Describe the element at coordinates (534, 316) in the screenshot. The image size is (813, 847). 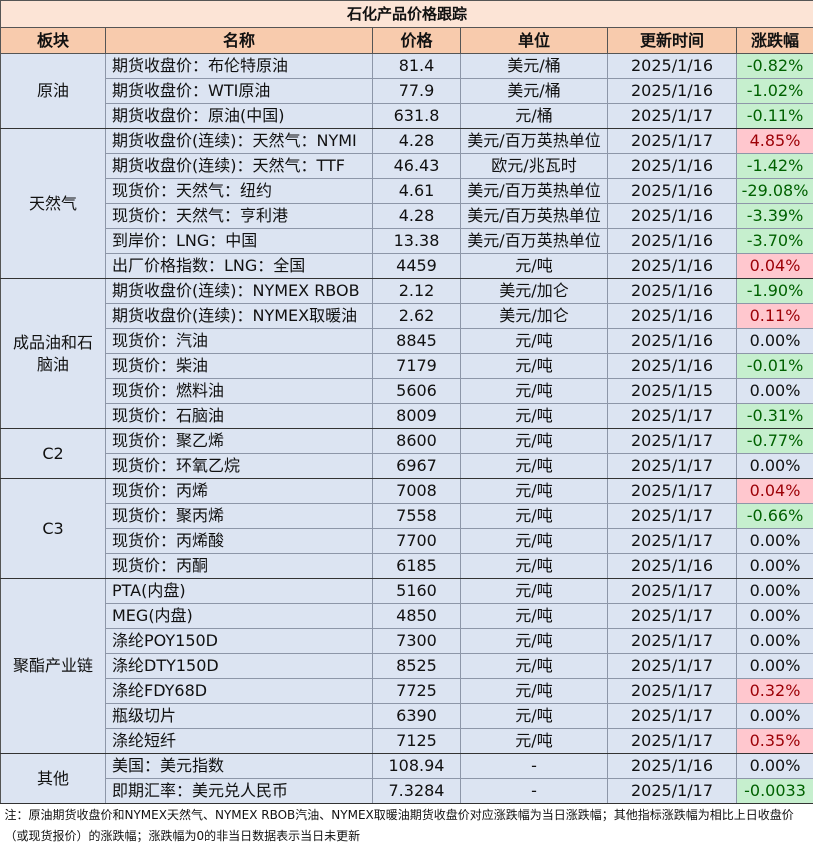
I see `unit: 美元/加仑` at that location.